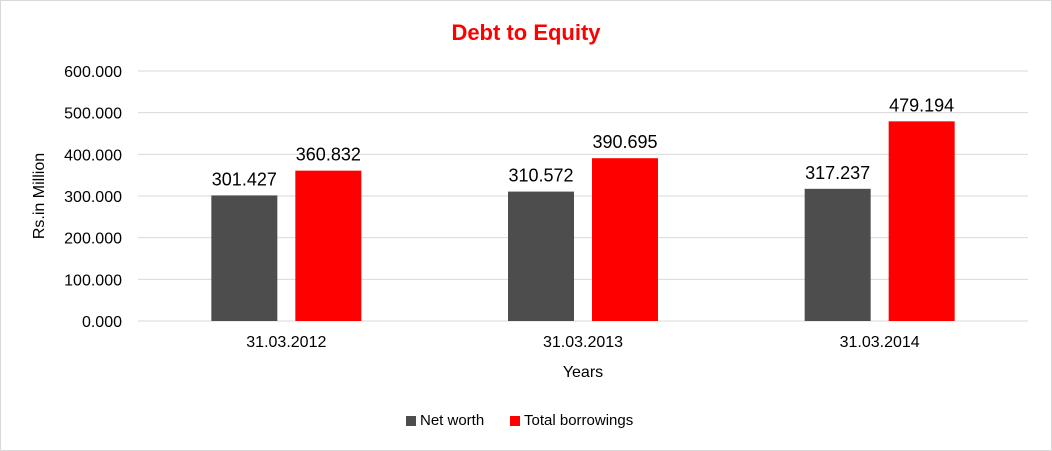  I want to click on y-tick-label: 300.000, so click(93, 197).